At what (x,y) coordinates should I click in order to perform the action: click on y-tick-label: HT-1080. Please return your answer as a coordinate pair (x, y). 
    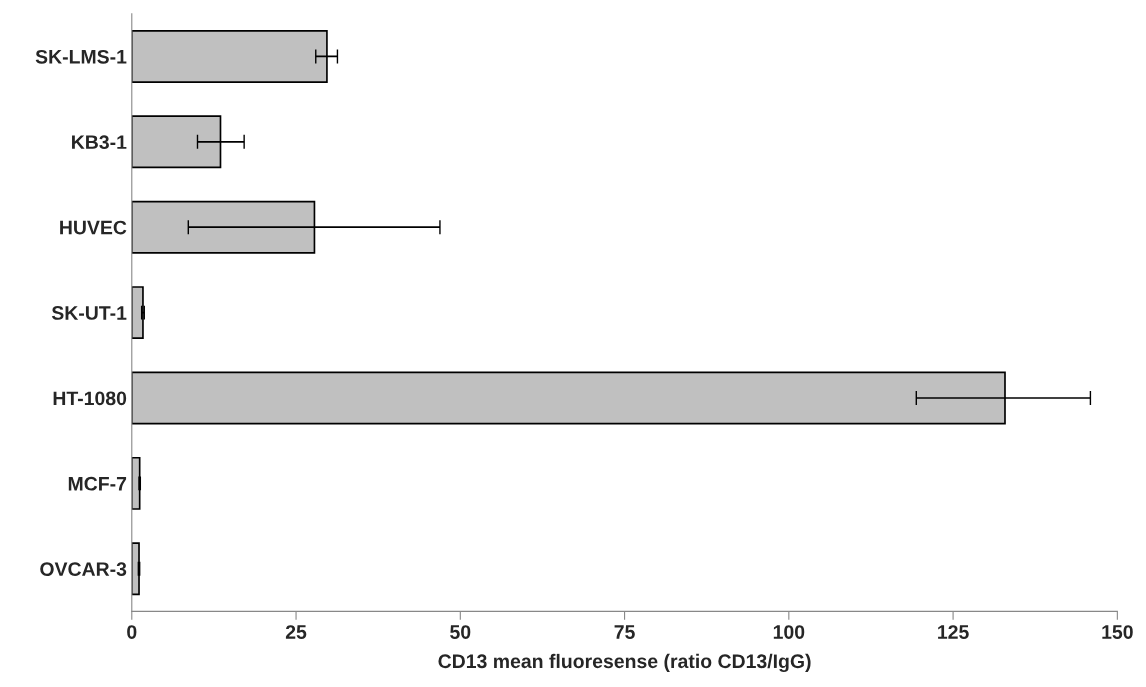
    Looking at the image, I should click on (90, 398).